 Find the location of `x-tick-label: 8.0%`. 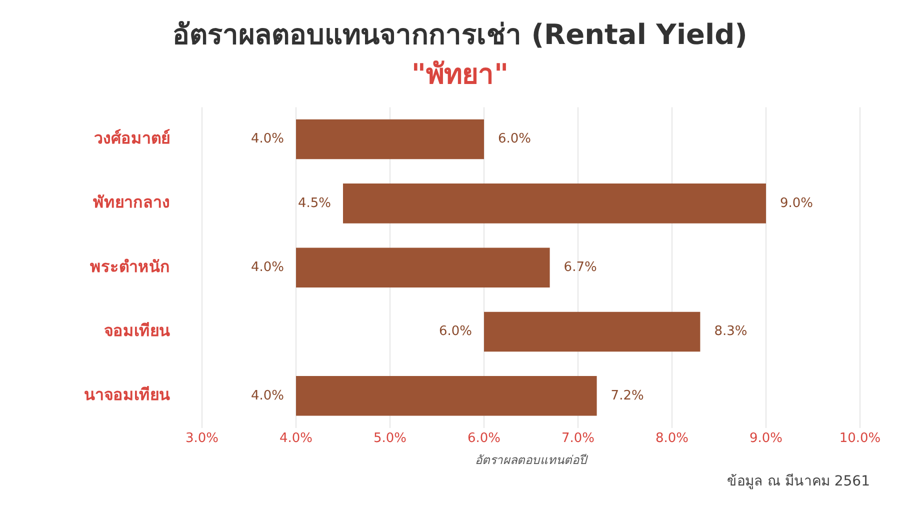

x-tick-label: 8.0% is located at coordinates (672, 438).